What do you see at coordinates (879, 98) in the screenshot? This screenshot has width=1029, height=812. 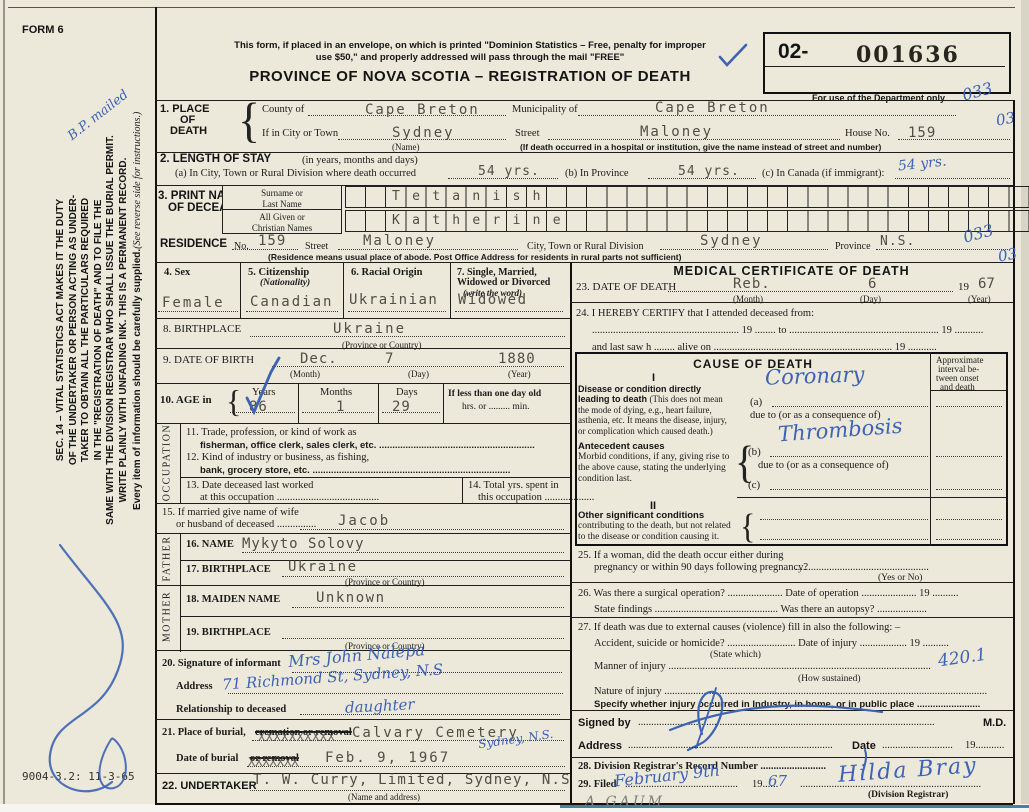 I see `department-caption: For use of the Department only` at bounding box center [879, 98].